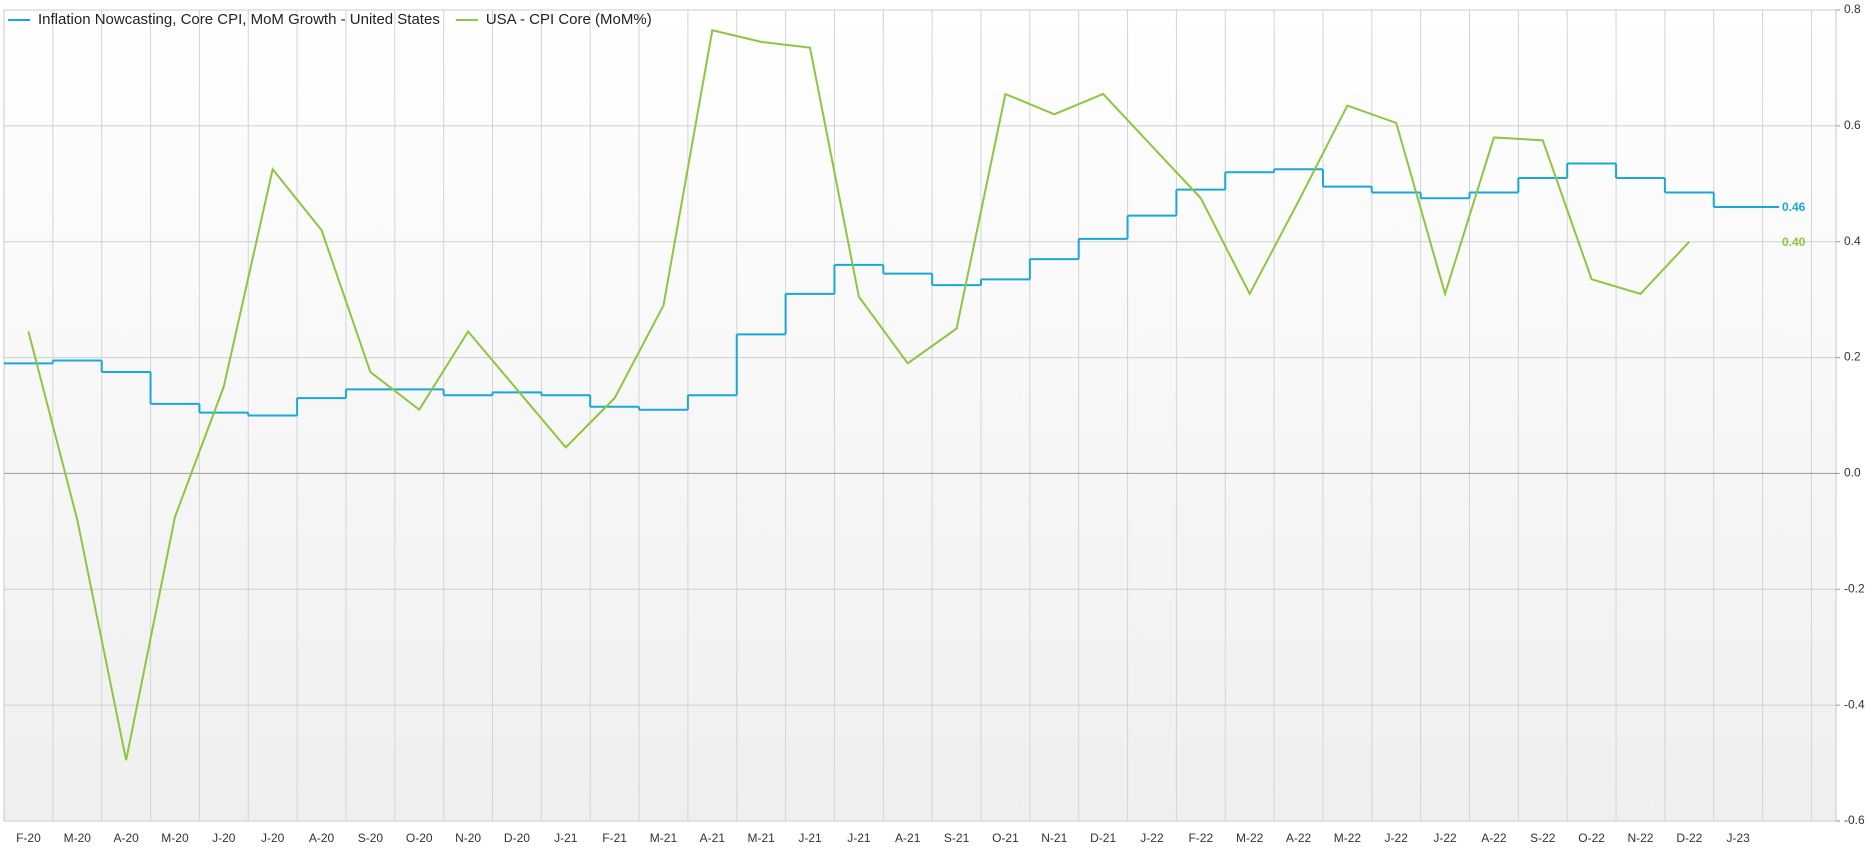  What do you see at coordinates (1103, 838) in the screenshot?
I see `x-tick-label: D-21` at bounding box center [1103, 838].